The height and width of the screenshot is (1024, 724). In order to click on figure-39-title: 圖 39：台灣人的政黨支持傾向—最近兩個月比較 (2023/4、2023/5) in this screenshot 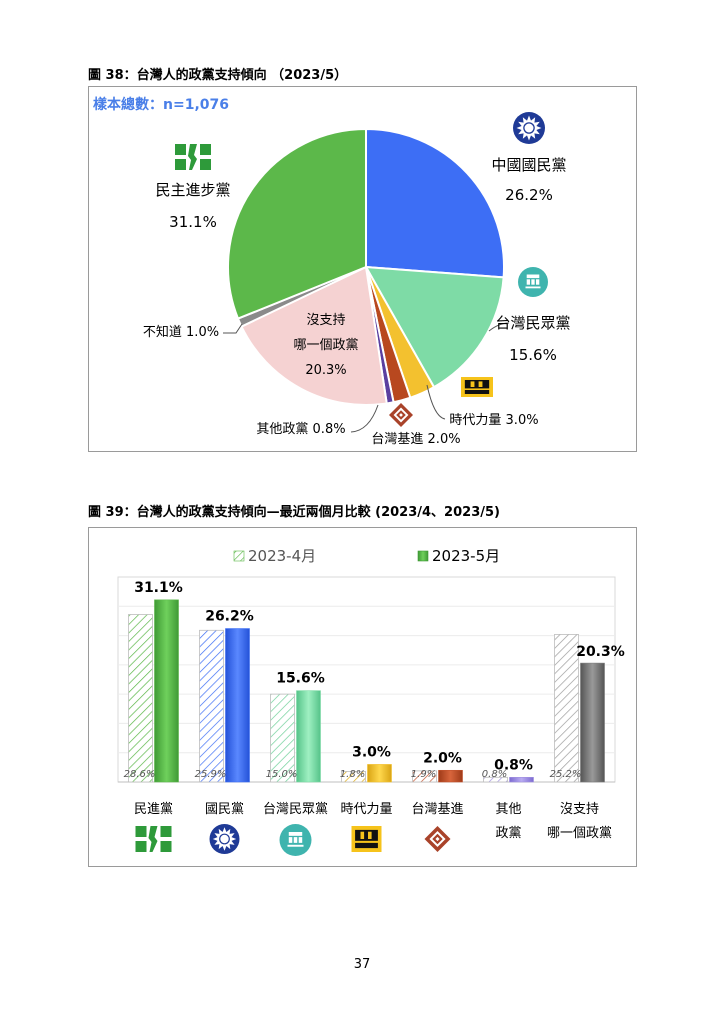, I will do `click(294, 512)`.